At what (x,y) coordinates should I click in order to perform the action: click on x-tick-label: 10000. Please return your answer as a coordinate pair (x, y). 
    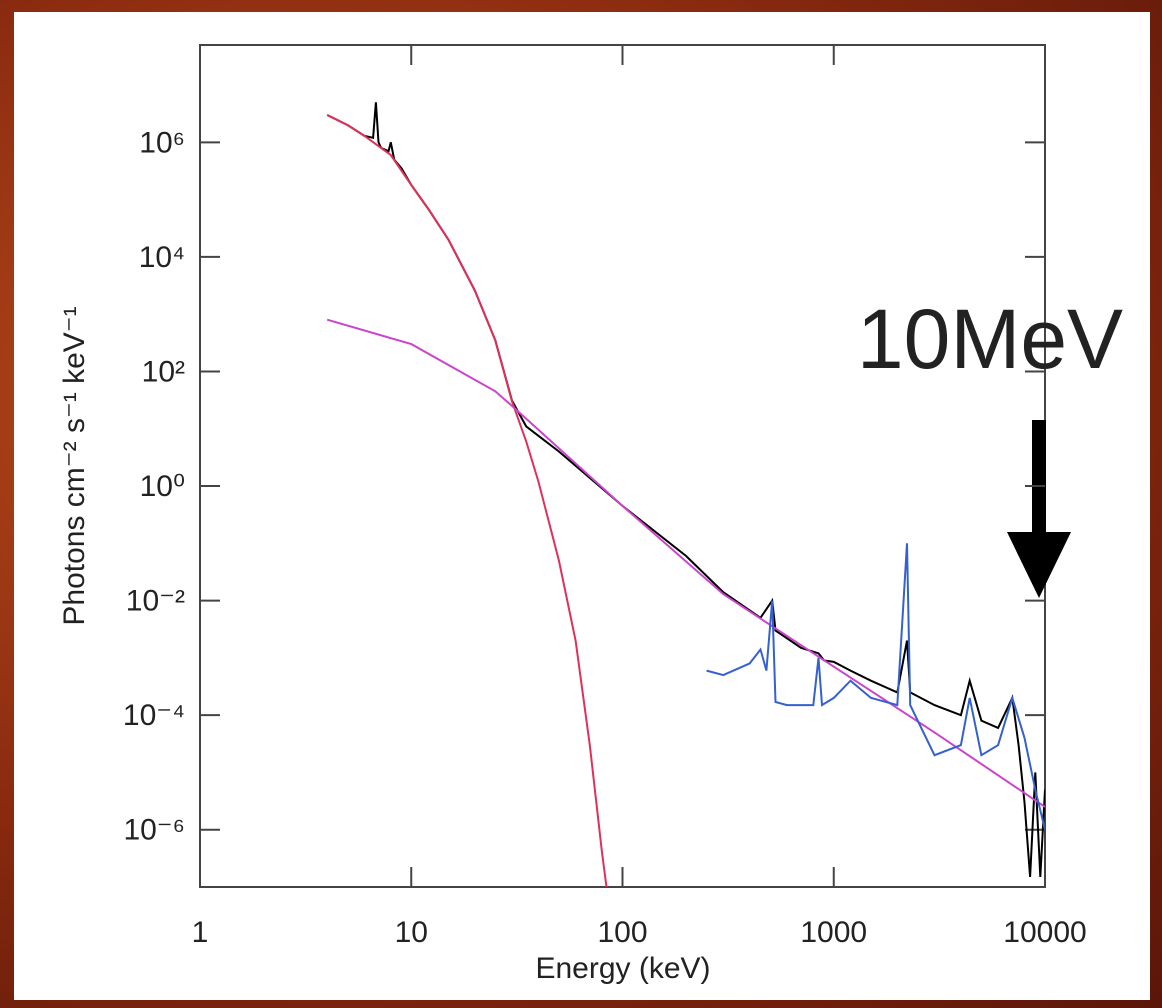
    Looking at the image, I should click on (1044, 932).